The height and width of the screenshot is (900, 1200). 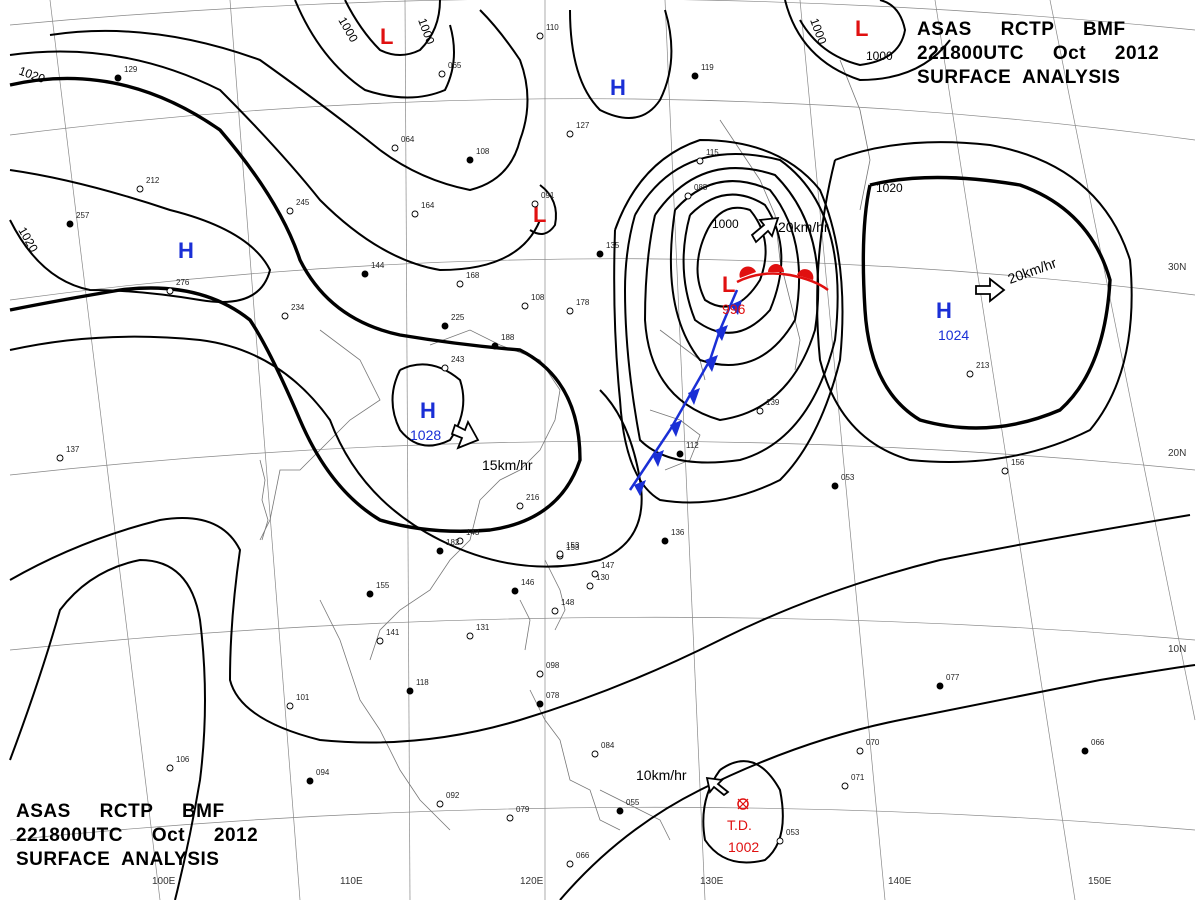 What do you see at coordinates (425, 435) in the screenshot?
I see `high-center-value: 1028` at bounding box center [425, 435].